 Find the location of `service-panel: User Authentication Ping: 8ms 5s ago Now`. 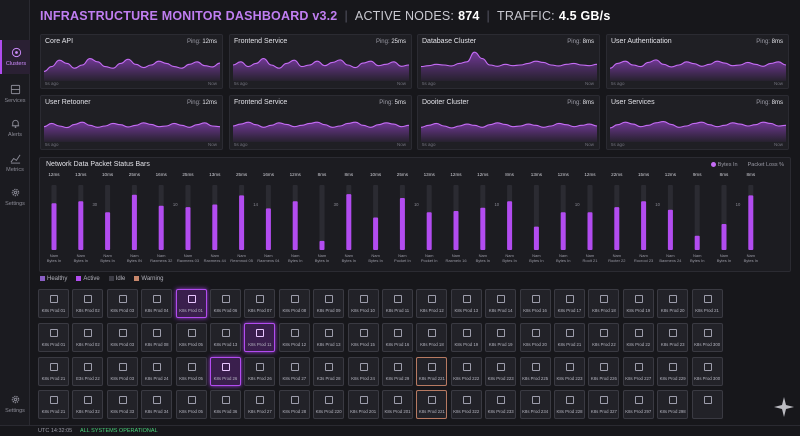

service-panel: User Authentication Ping: 8ms 5s ago Now is located at coordinates (697, 61).